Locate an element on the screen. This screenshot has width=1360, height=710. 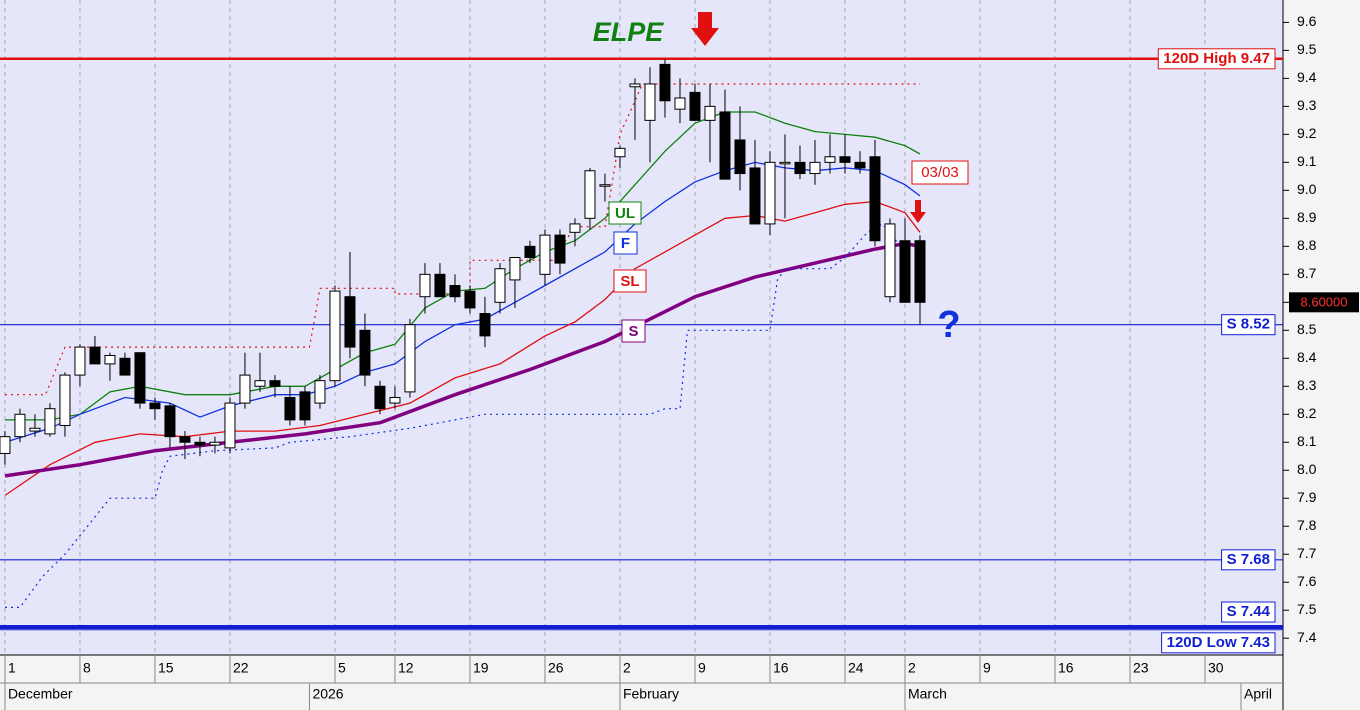
y-tick-label: 7.6 is located at coordinates (1307, 581).